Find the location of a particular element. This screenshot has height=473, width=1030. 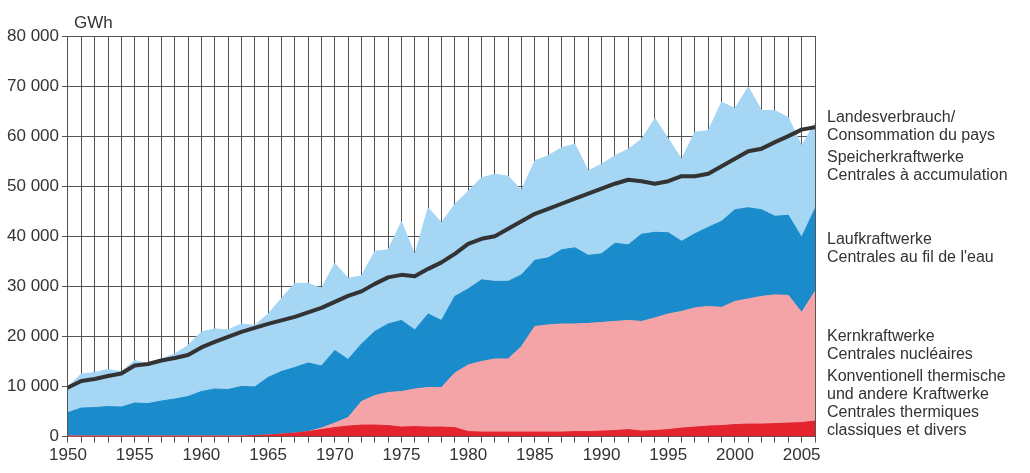

y-tick-label: 80 000 is located at coordinates (33, 35).